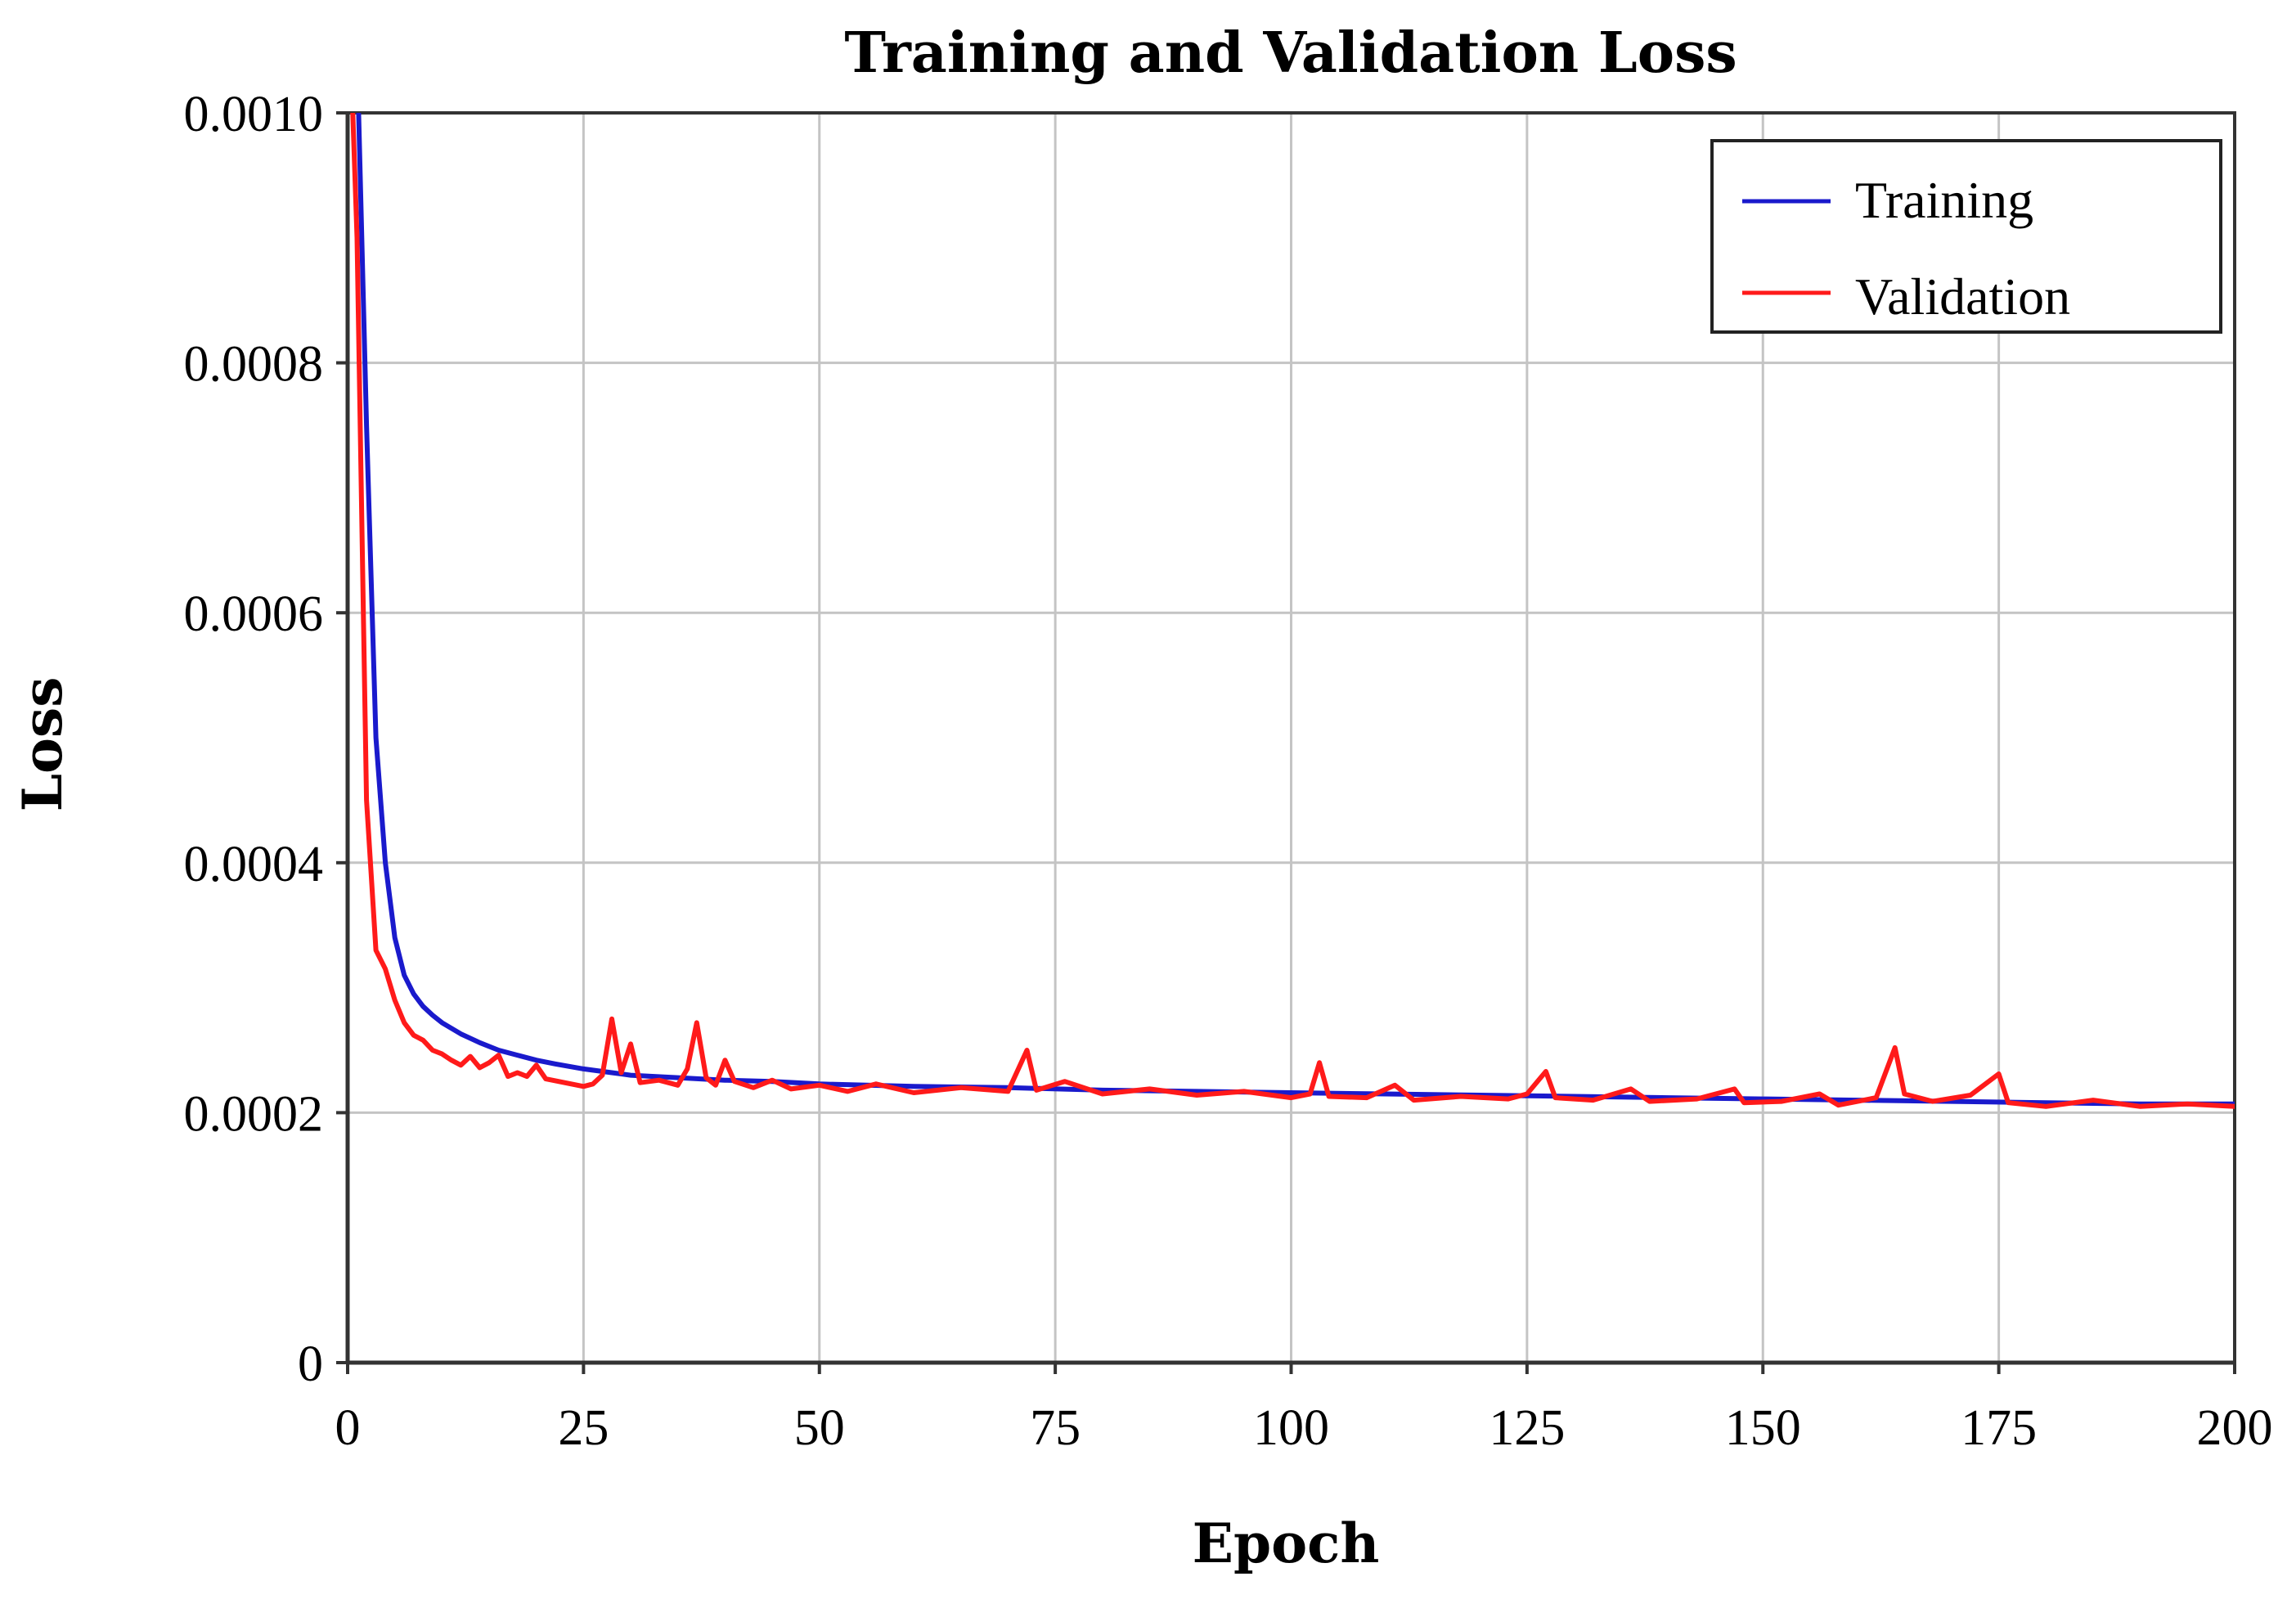  What do you see at coordinates (819, 1428) in the screenshot?
I see `x-tick-label: 50` at bounding box center [819, 1428].